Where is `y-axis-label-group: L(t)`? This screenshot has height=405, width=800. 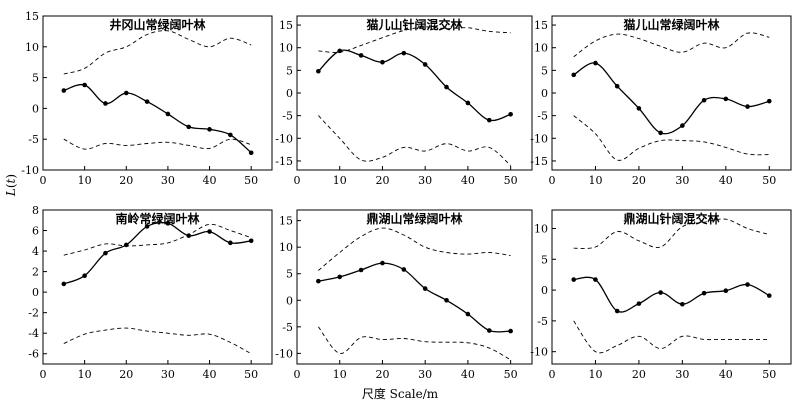
y-axis-label-group: L(t) is located at coordinates (11, 185).